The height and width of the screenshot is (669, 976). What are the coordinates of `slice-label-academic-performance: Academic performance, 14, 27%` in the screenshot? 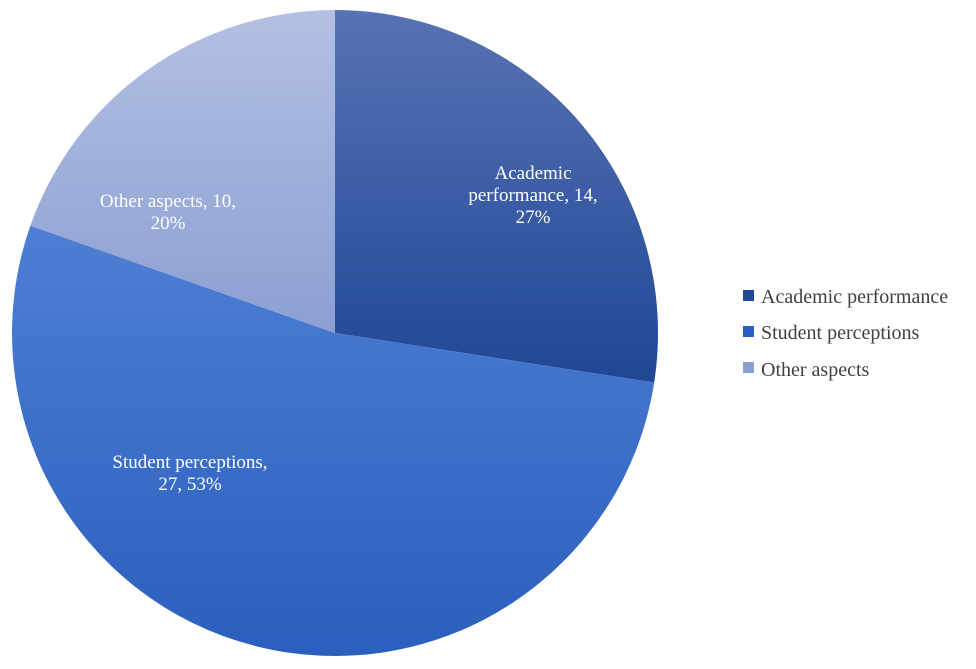 It's located at (532, 195).